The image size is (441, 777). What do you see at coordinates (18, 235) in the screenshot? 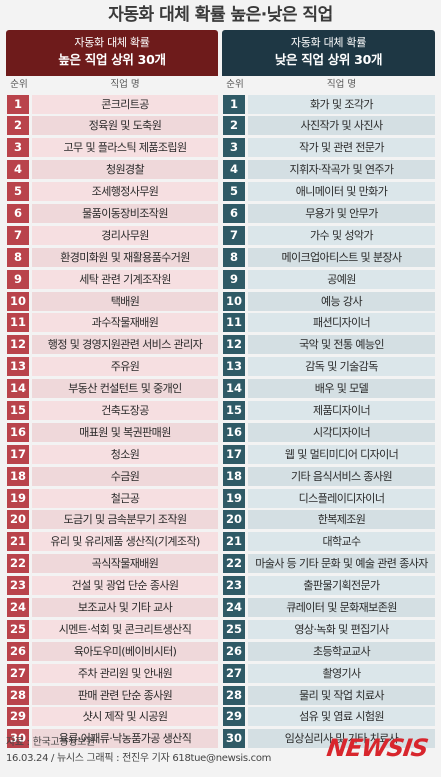
I see `rank-badge: 7` at bounding box center [18, 235].